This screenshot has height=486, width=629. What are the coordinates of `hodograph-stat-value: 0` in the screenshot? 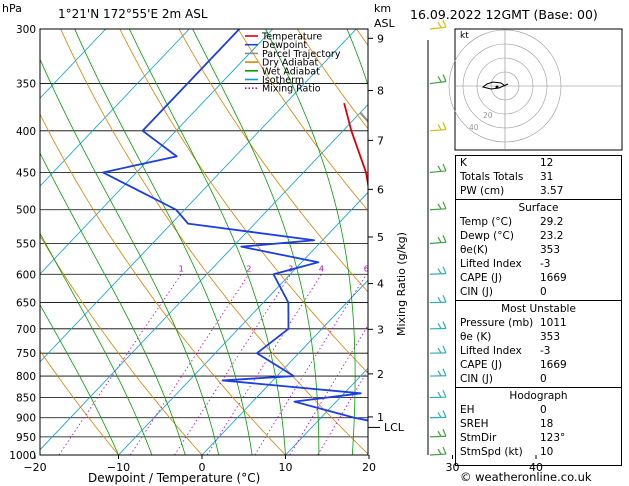 It's located at (543, 410).